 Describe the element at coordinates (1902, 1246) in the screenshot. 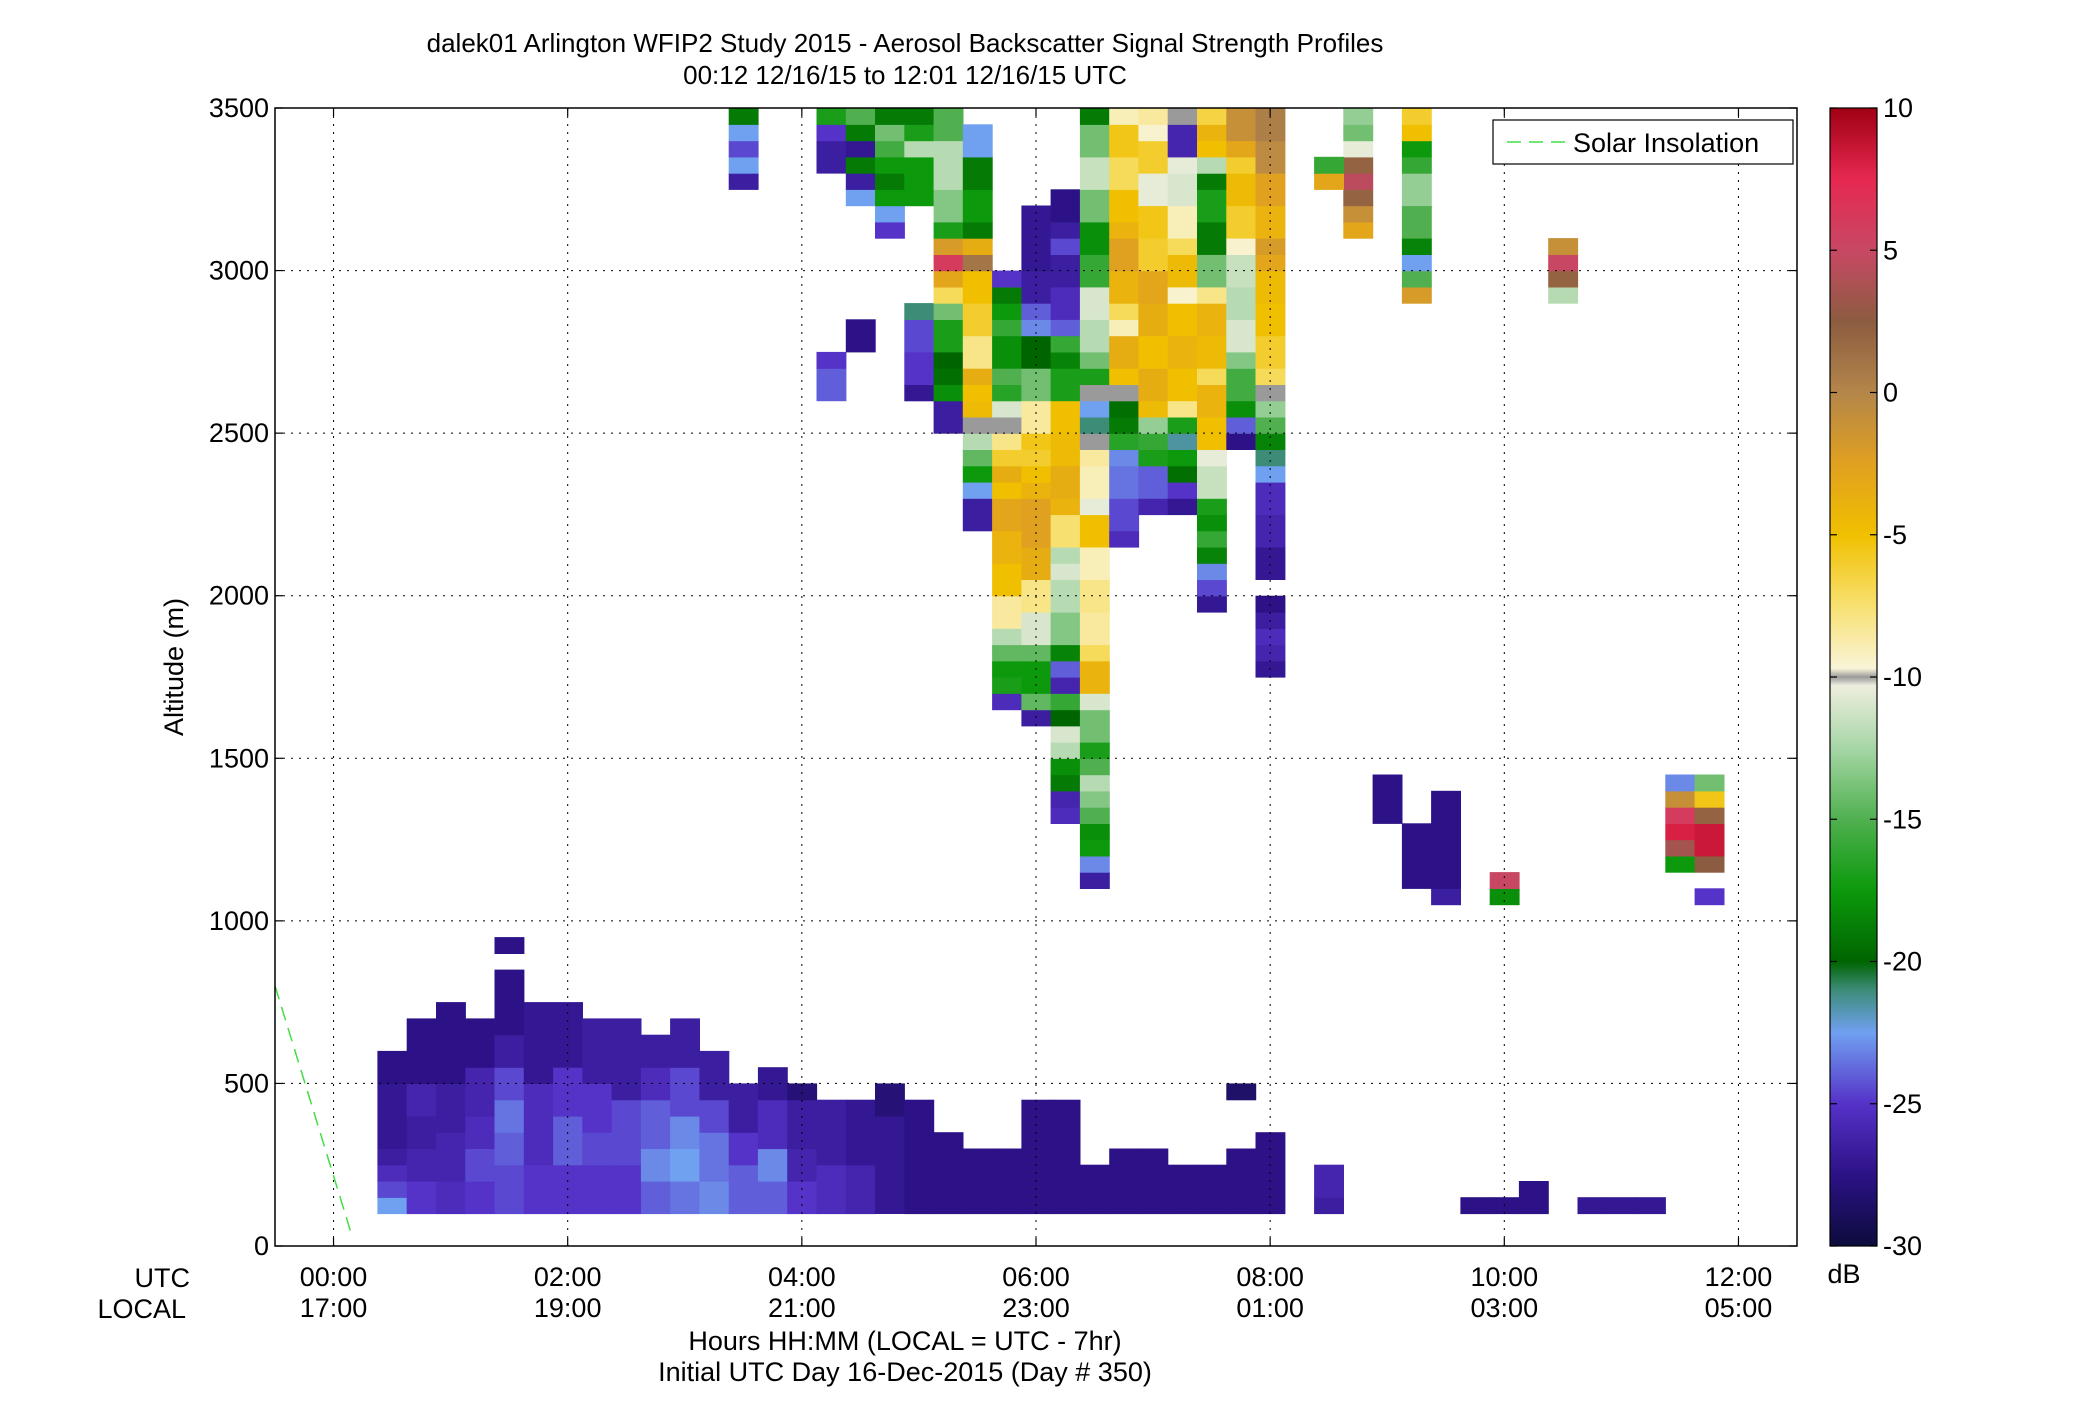

I see `colorbar-tick-label: -30` at that location.